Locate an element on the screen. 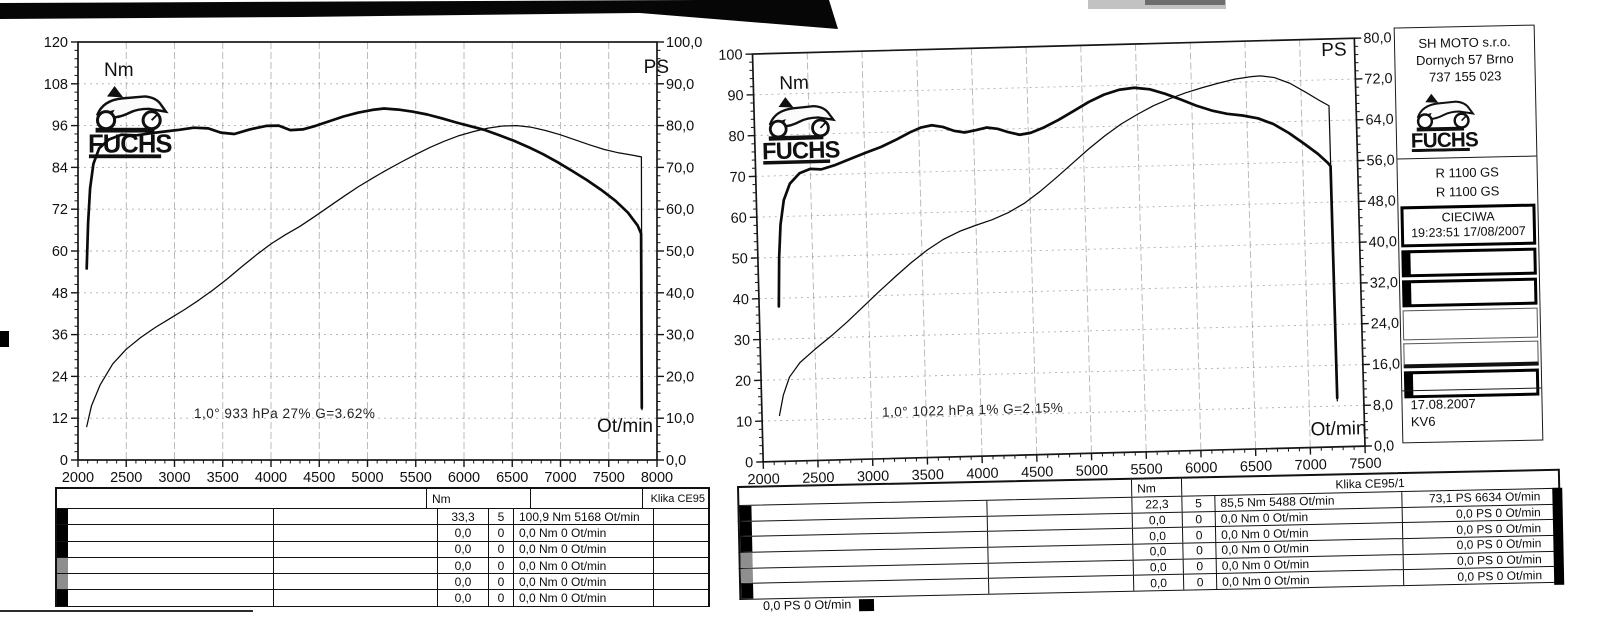  ps-tick-label: 90,0 is located at coordinates (680, 85).